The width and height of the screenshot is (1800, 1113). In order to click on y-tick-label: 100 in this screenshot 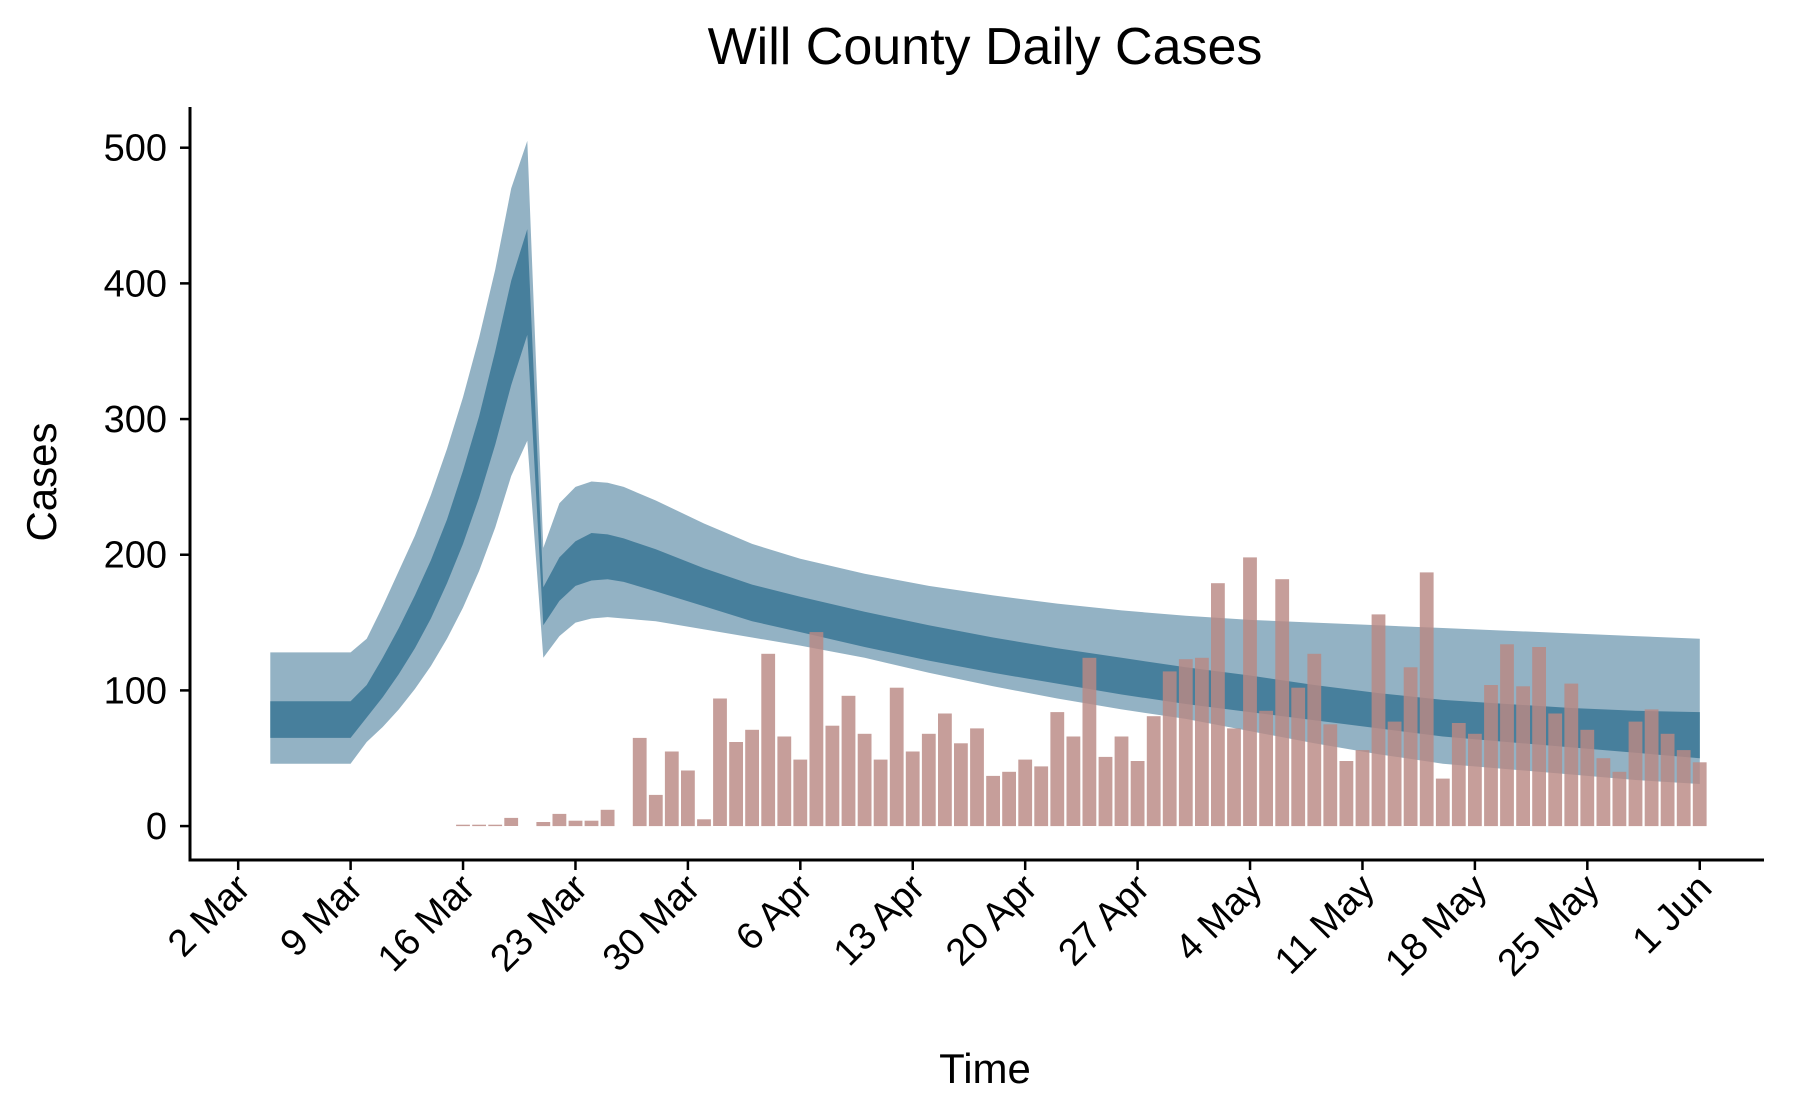, I will do `click(135, 691)`.